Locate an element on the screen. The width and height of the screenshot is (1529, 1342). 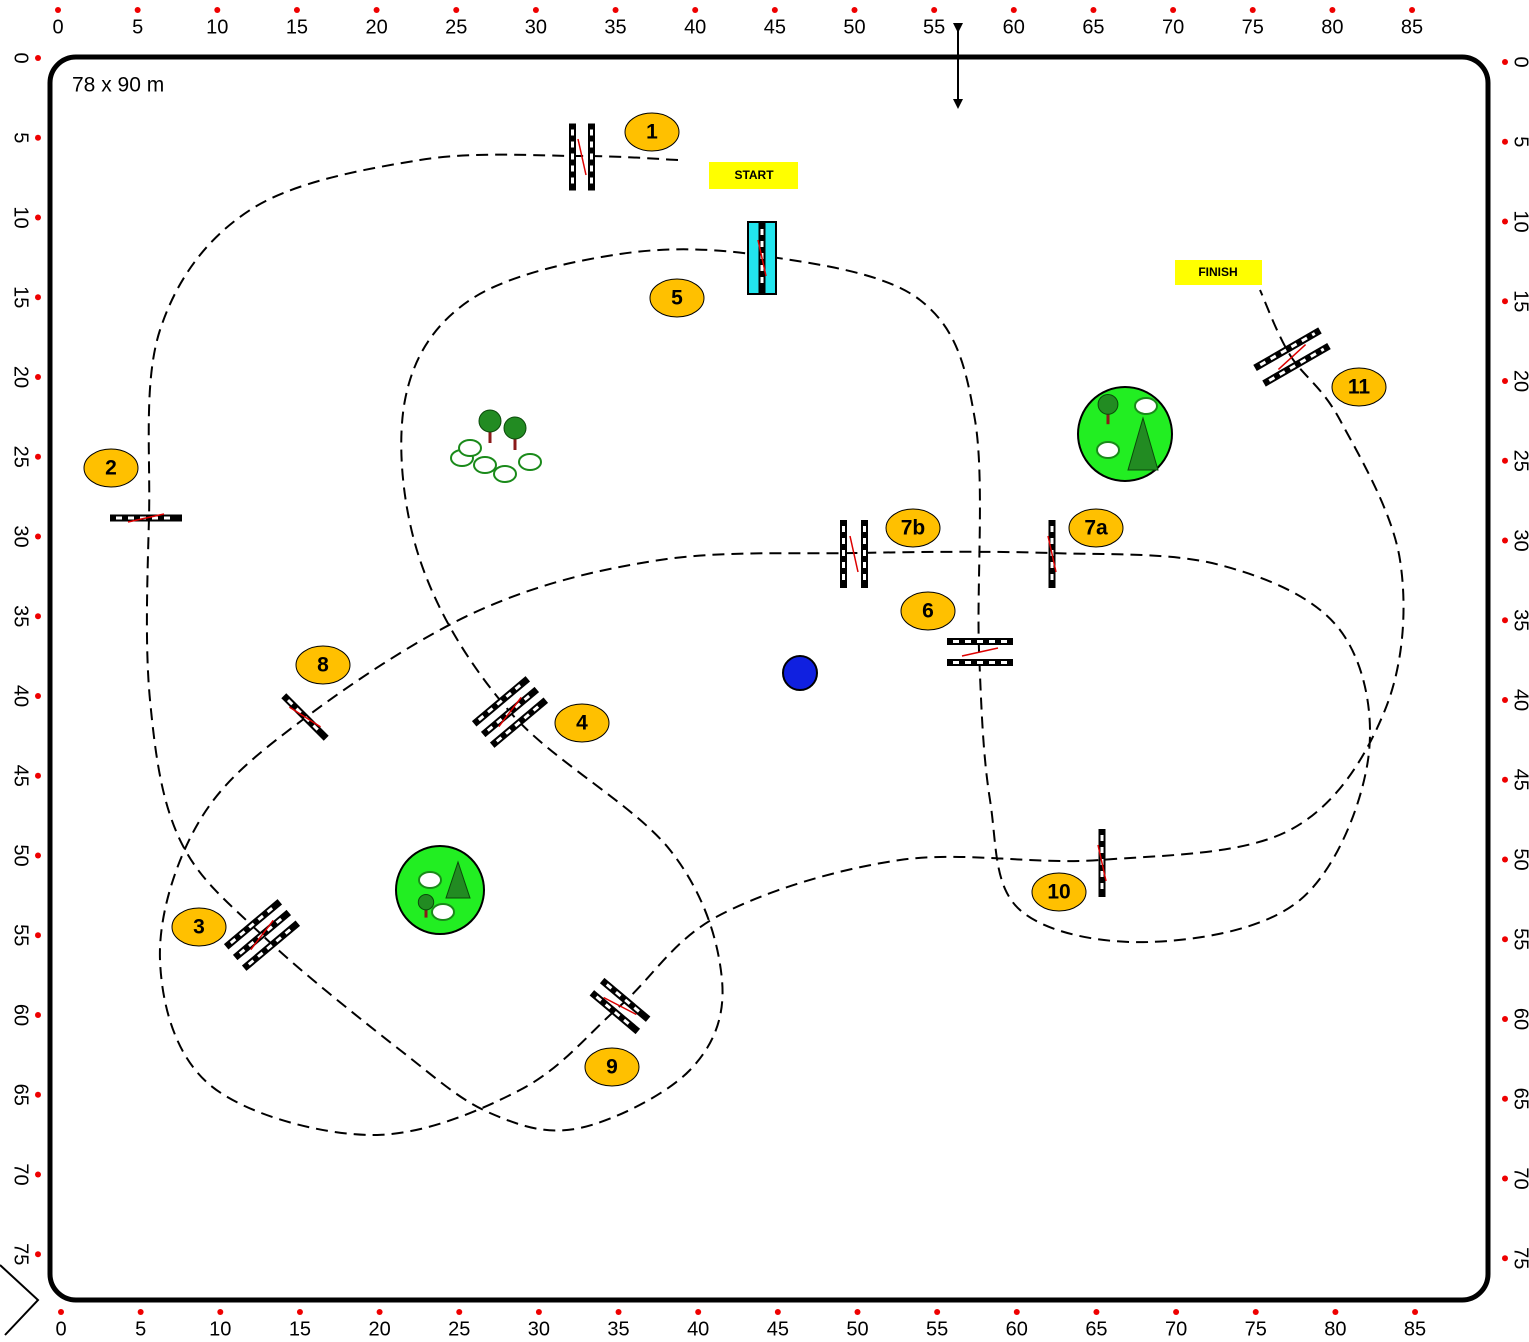
ruler-label: 20 is located at coordinates (1519, 381).